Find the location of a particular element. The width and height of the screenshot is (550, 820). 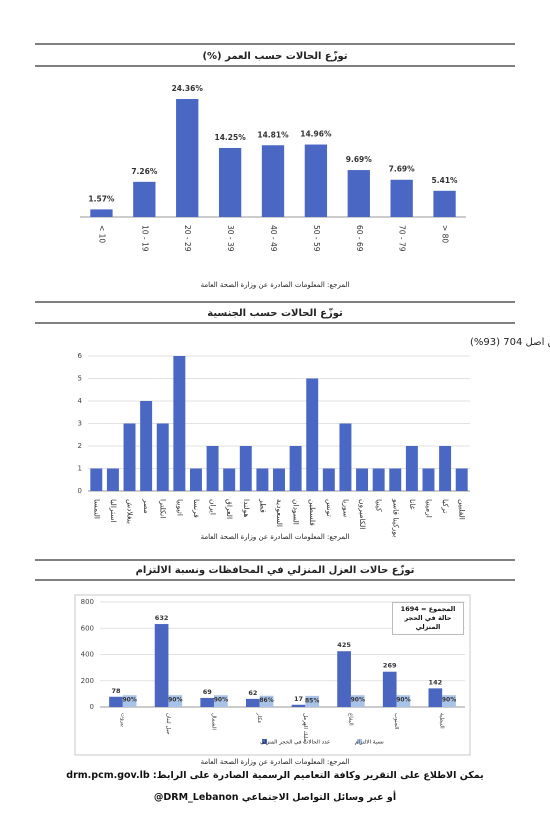

x-tick-label: فرنسا is located at coordinates (196, 508).